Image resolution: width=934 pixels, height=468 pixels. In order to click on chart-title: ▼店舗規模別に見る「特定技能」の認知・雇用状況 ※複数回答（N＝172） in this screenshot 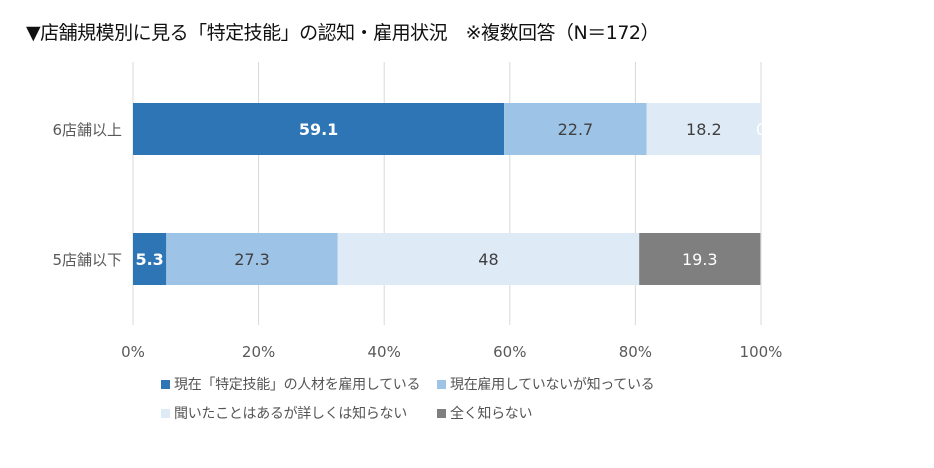, I will do `click(343, 33)`.